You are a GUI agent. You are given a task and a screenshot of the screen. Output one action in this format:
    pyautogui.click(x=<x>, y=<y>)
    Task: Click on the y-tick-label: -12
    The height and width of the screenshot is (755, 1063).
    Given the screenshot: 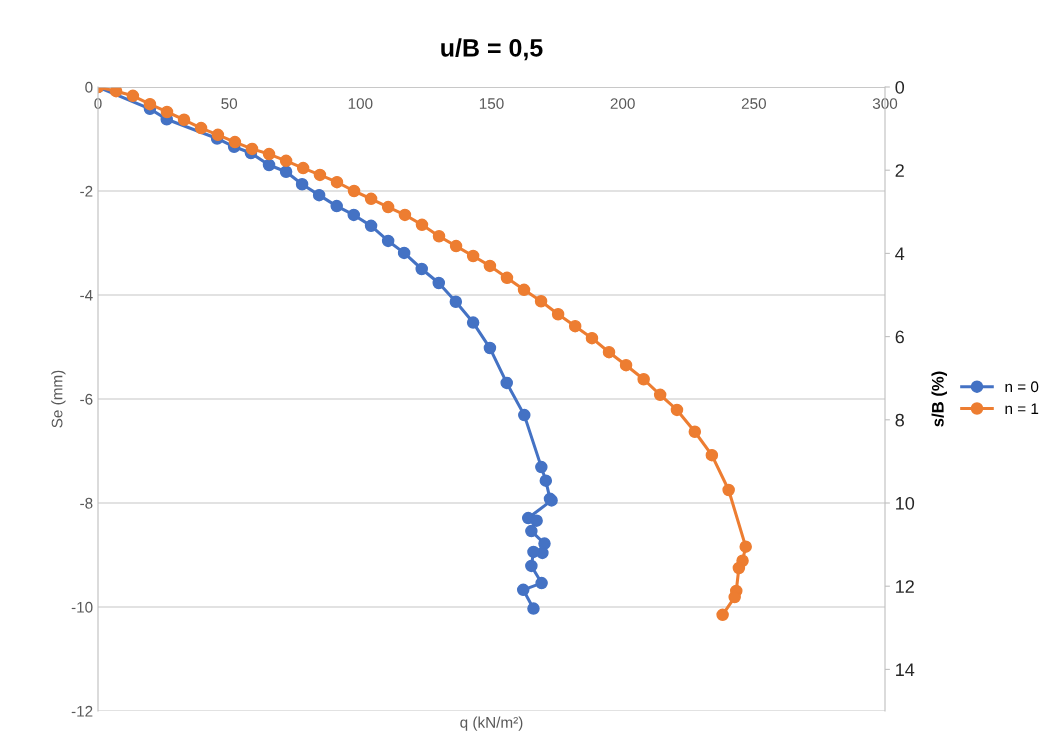 What is the action you would take?
    pyautogui.click(x=82, y=711)
    